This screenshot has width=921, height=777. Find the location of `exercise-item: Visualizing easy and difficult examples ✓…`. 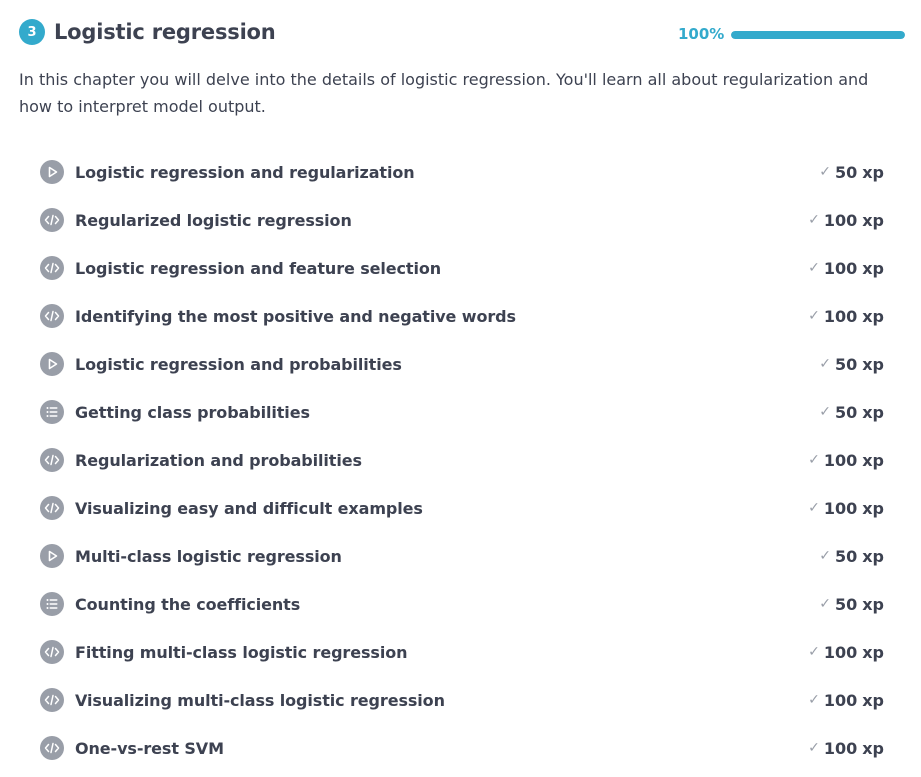

exercise-item: Visualizing easy and difficult examples ✓… is located at coordinates (462, 508).